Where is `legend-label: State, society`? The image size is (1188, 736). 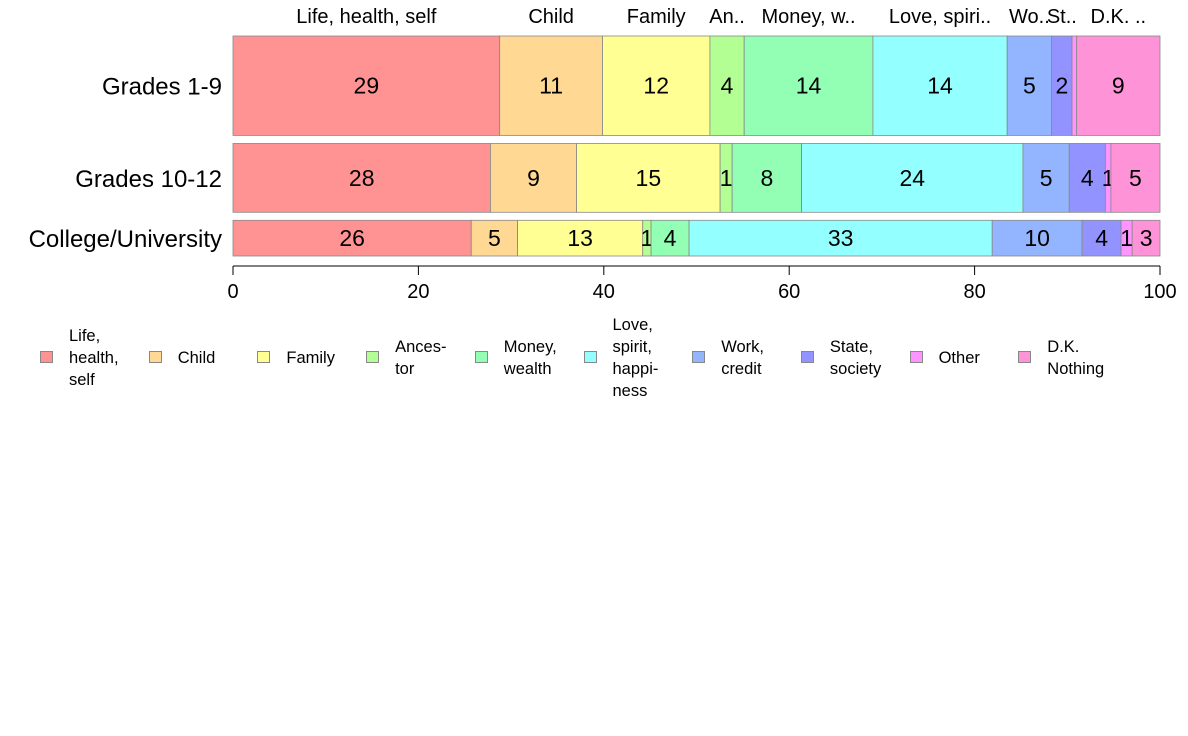
legend-label: State, society is located at coordinates (855, 358).